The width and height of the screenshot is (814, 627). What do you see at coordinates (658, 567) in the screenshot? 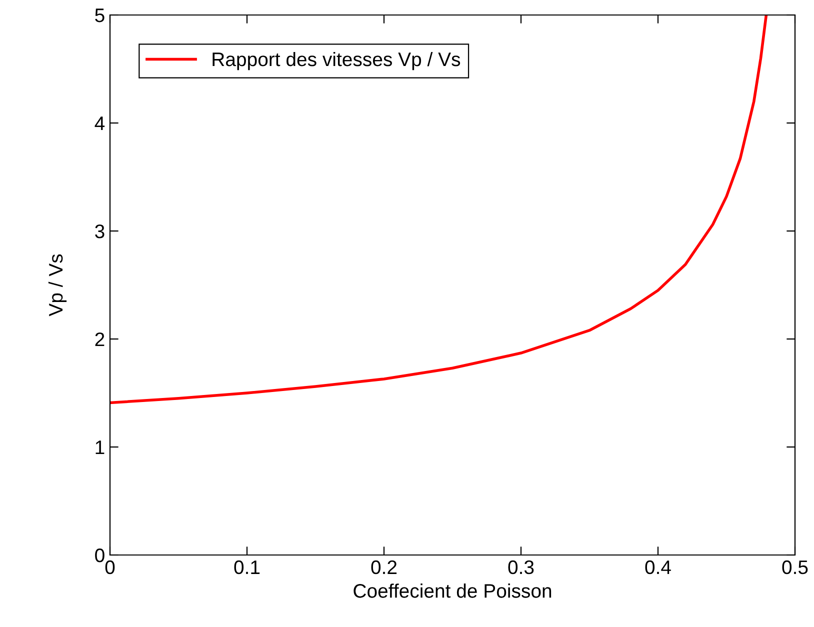
I see `x-tick-label: 0.4` at bounding box center [658, 567].